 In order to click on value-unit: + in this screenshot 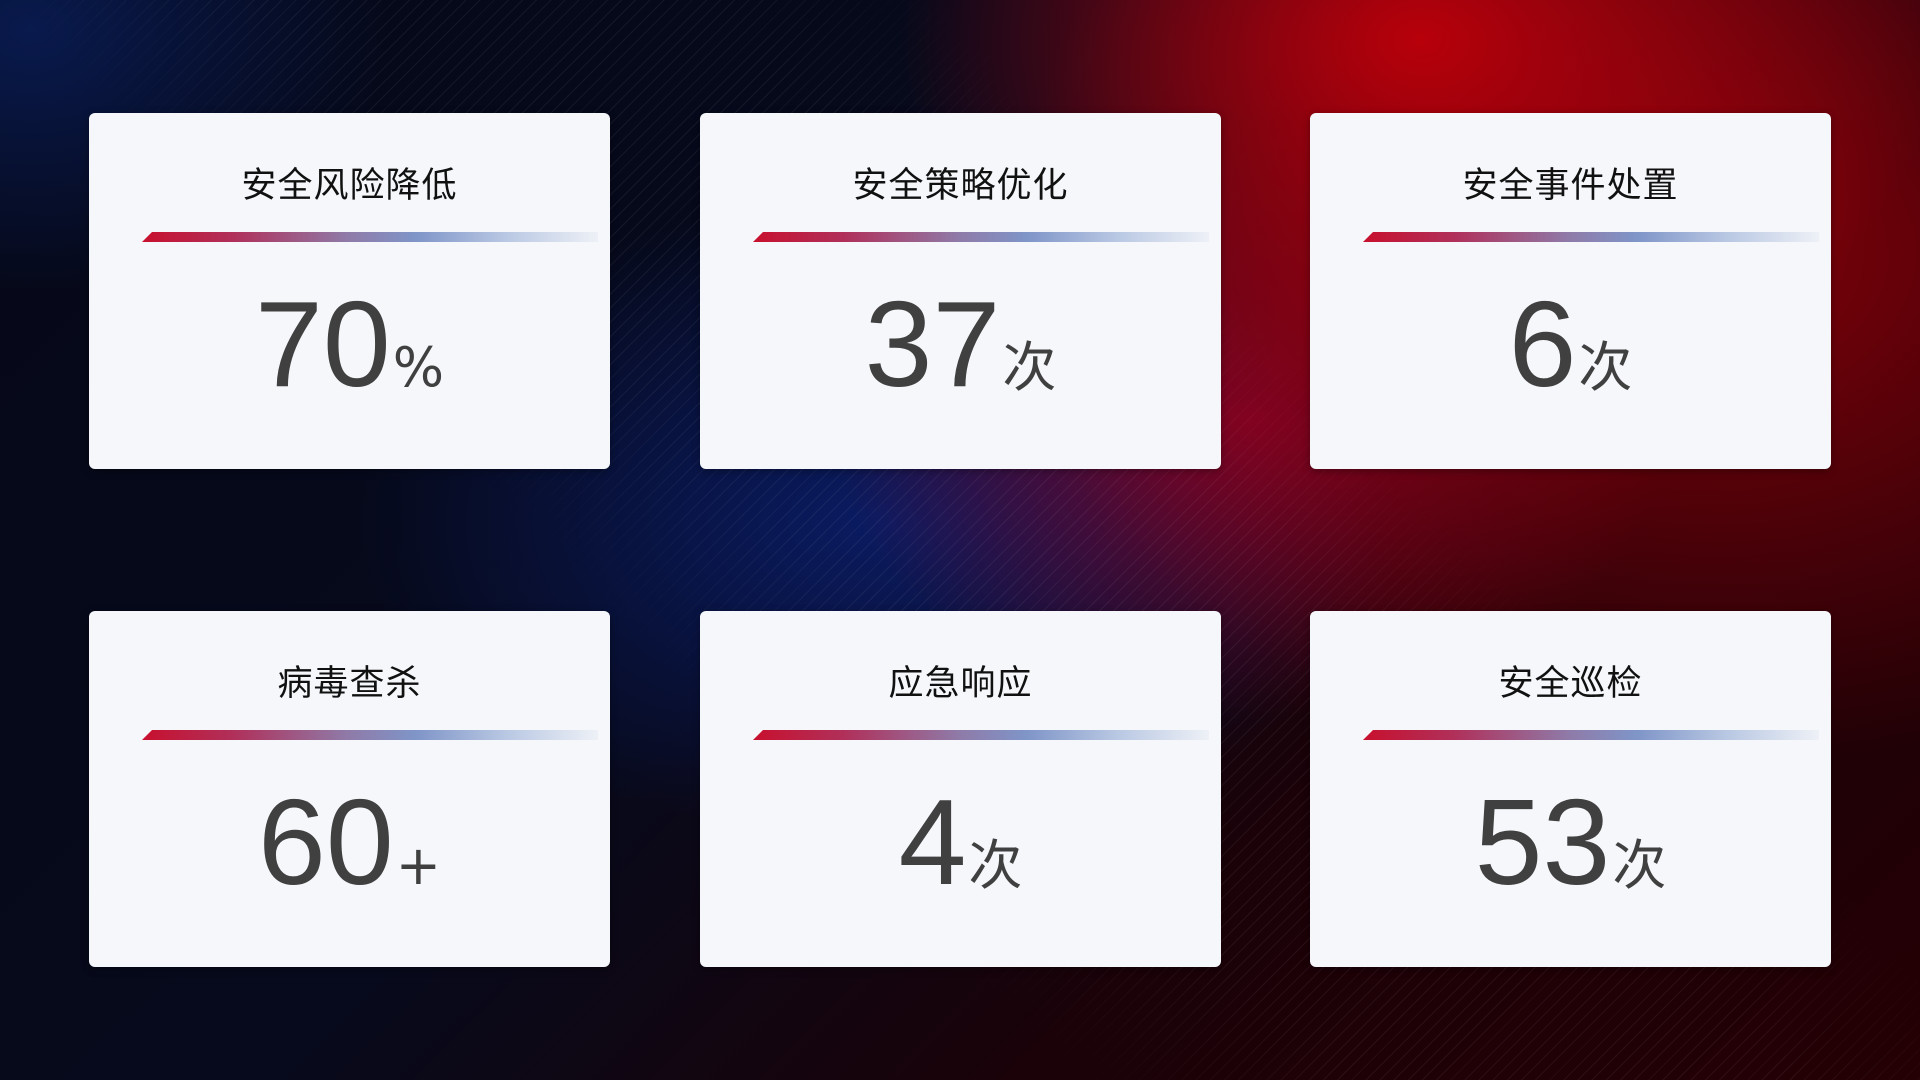, I will do `click(418, 865)`.